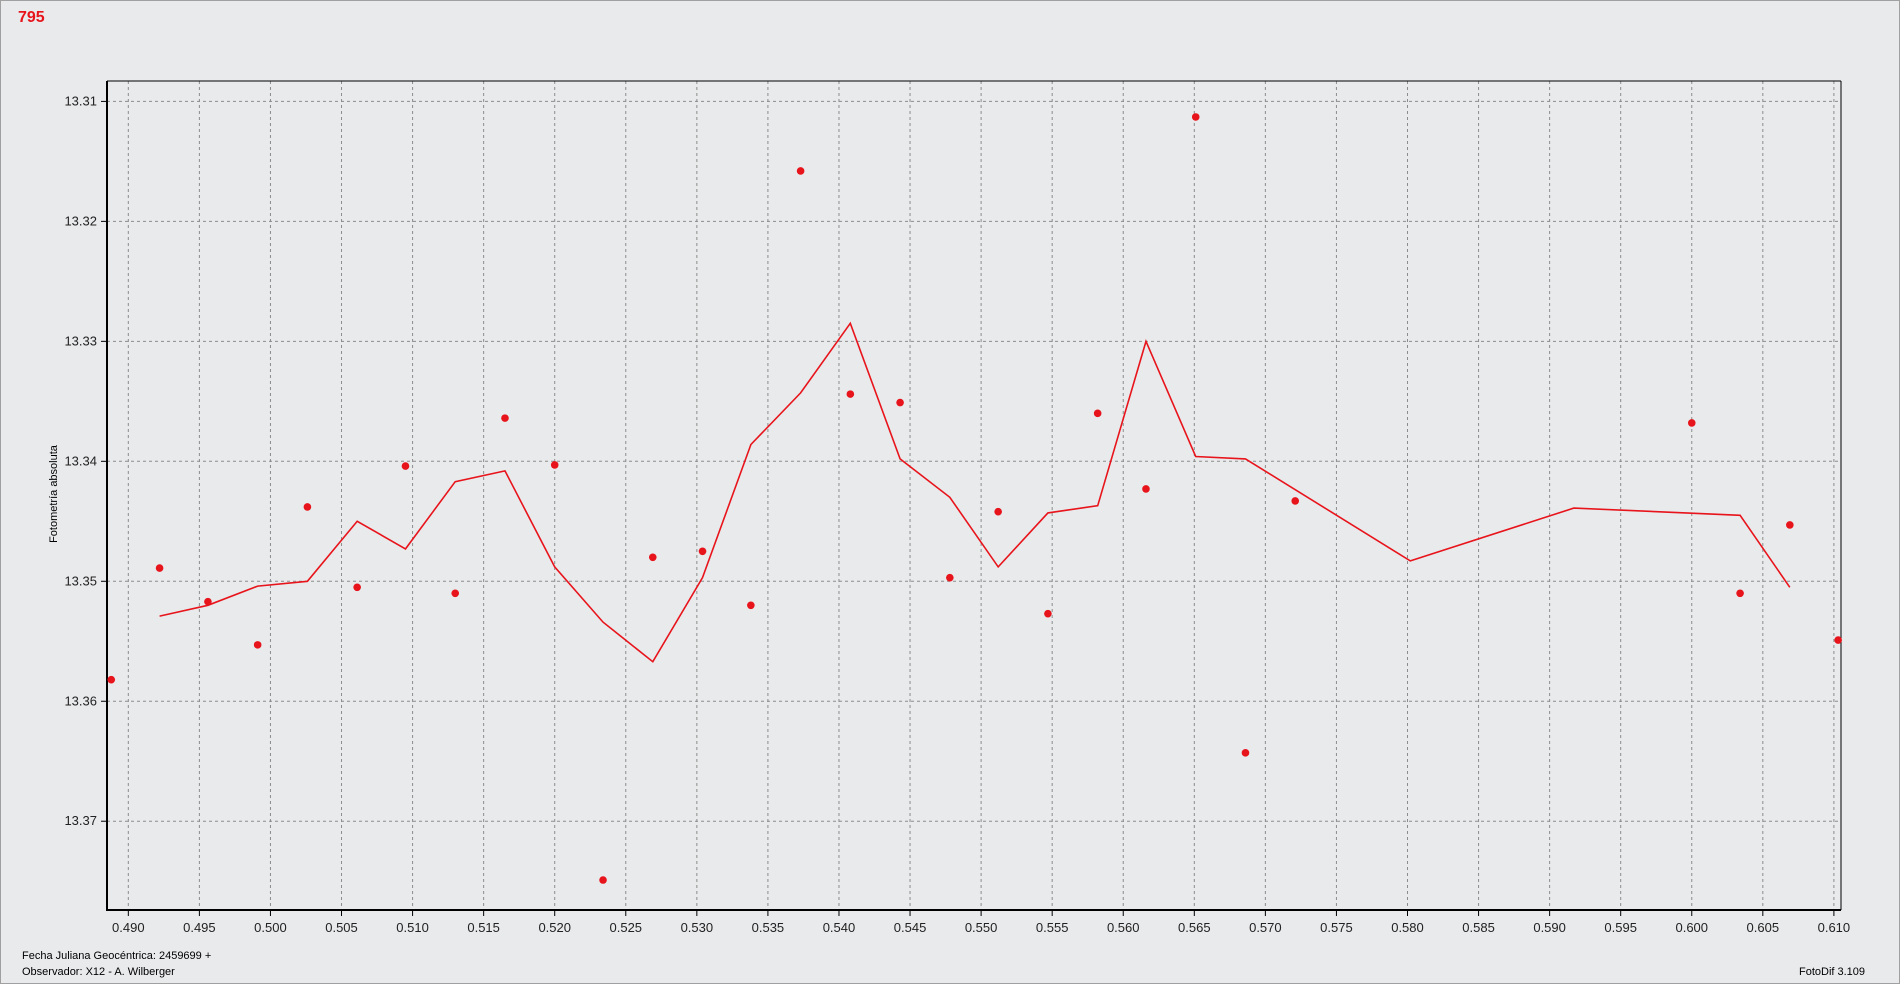 The image size is (1900, 984). Describe the element at coordinates (910, 927) in the screenshot. I see `x-tick-label: 0.545` at that location.